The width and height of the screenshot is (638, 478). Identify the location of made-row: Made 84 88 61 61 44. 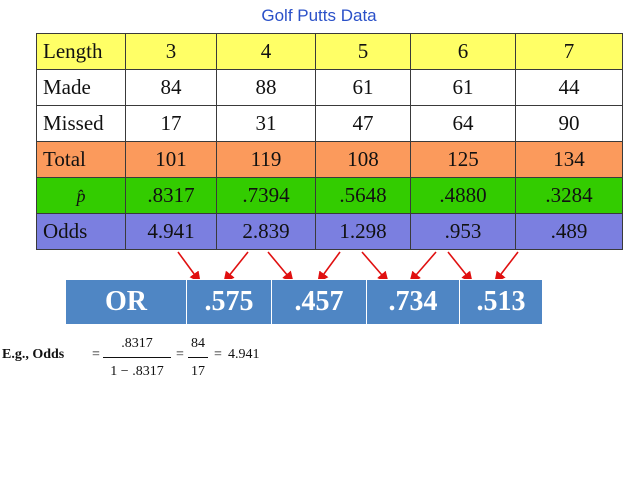
(329, 87).